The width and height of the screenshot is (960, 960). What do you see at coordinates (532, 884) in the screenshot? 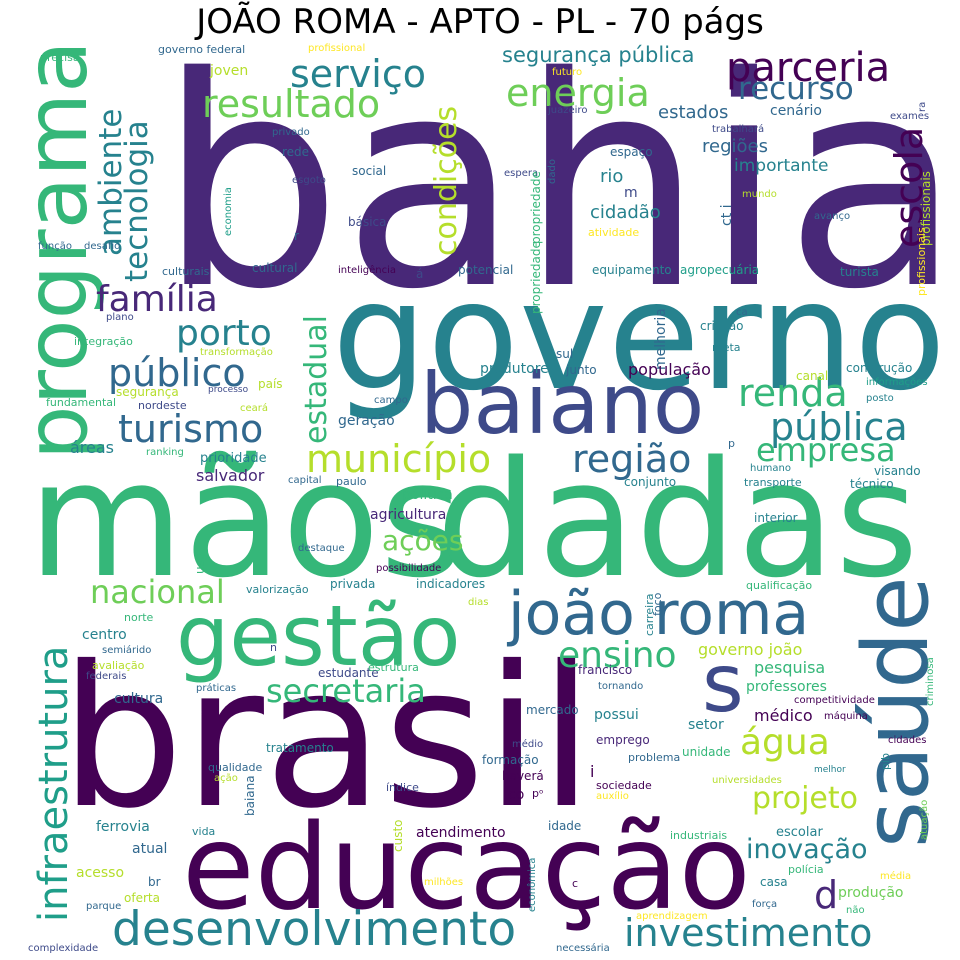
I see `word: econômica` at bounding box center [532, 884].